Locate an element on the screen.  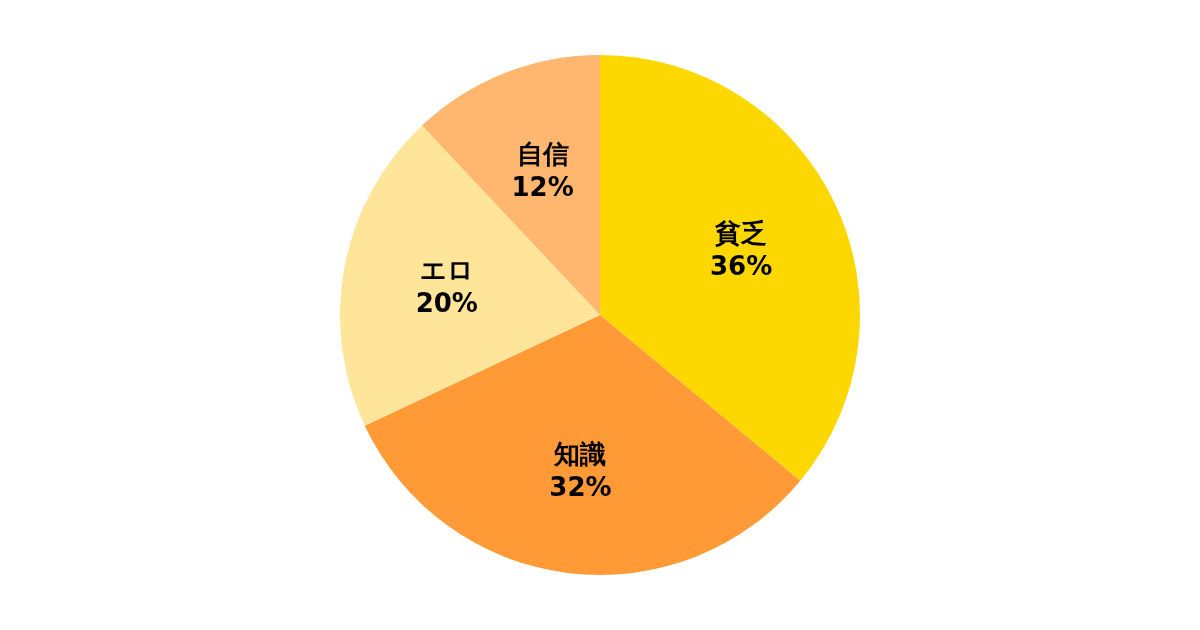
data-label: 12% is located at coordinates (542, 186).